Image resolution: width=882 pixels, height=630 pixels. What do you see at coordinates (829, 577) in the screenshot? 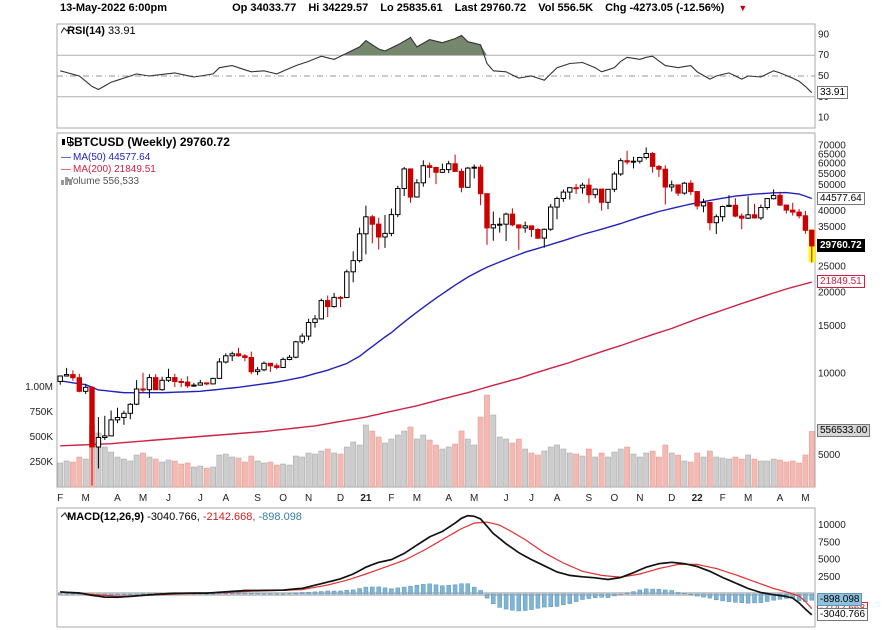
I see `svg-text: 2500` at bounding box center [829, 577].